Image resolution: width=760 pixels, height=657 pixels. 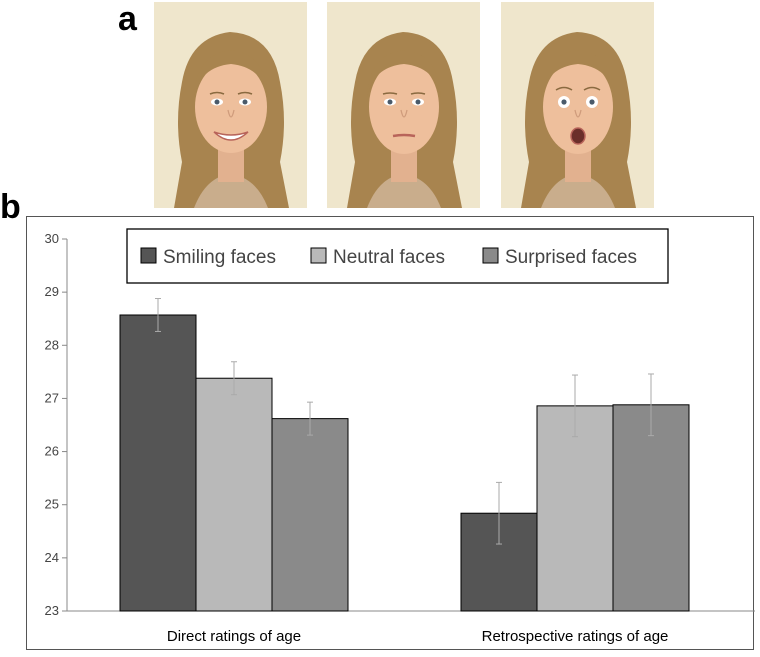 What do you see at coordinates (52, 344) in the screenshot?
I see `y-tick-label: 28` at bounding box center [52, 344].